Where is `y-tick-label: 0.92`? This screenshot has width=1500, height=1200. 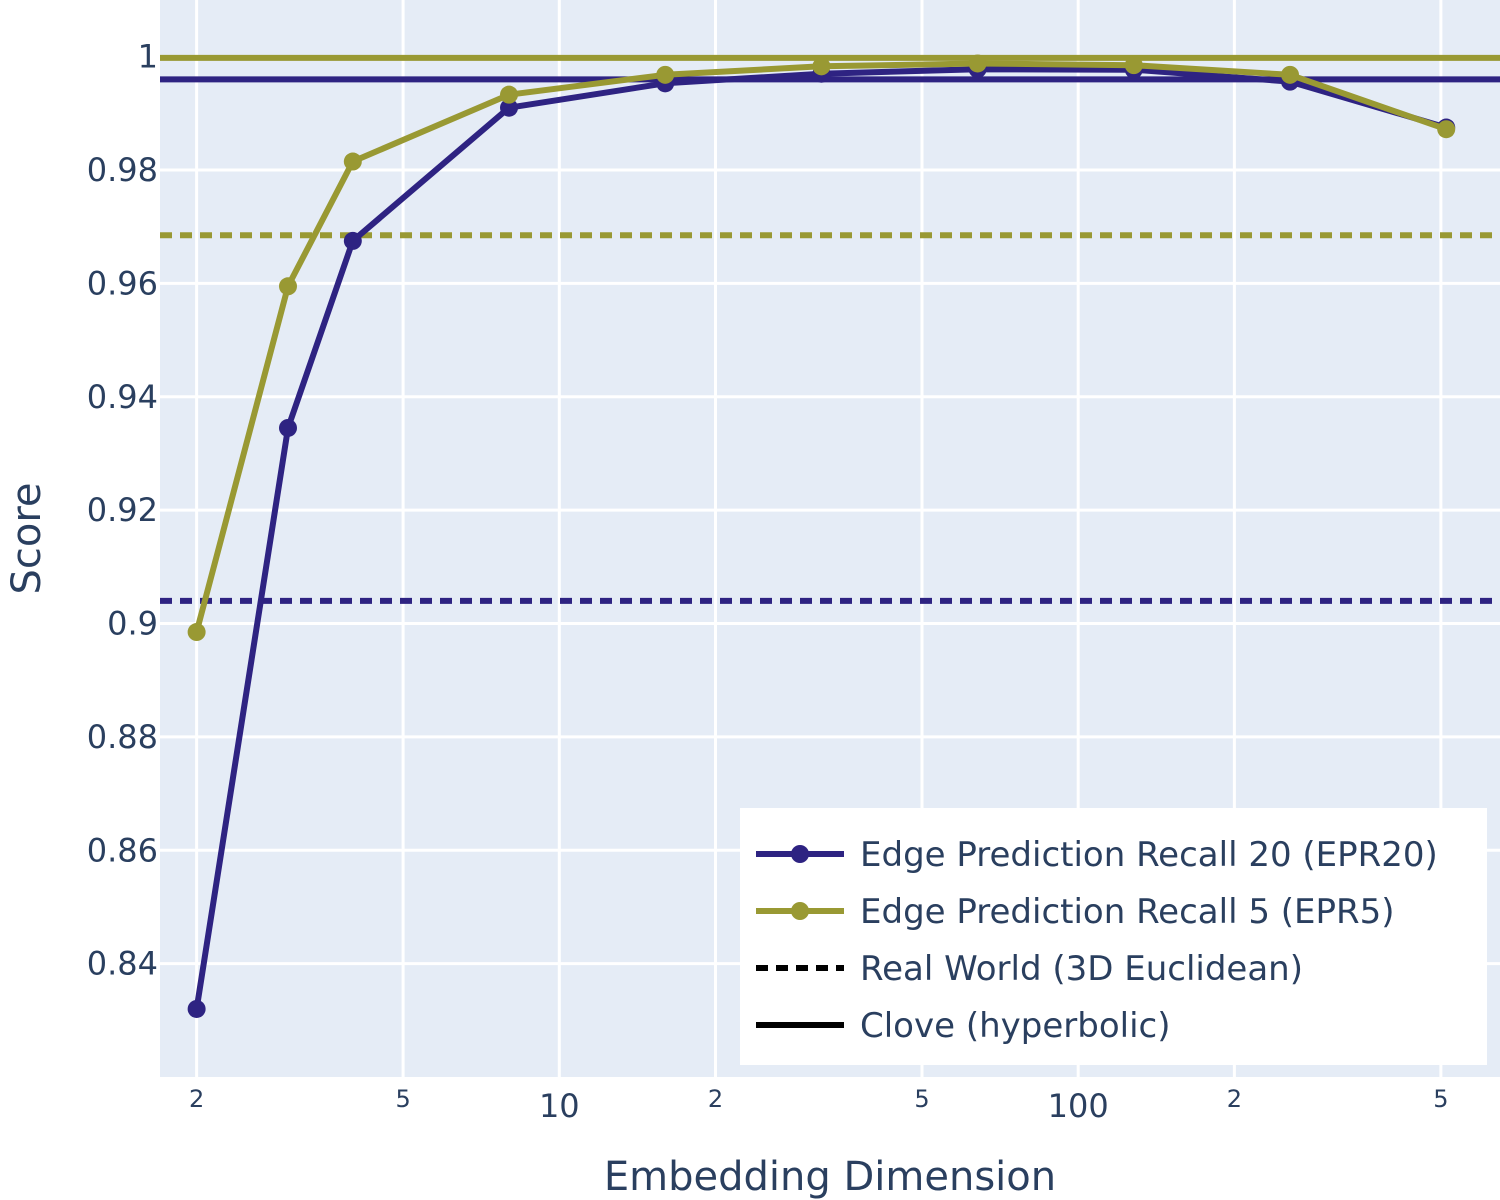 y-tick-label: 0.92 is located at coordinates (122, 510).